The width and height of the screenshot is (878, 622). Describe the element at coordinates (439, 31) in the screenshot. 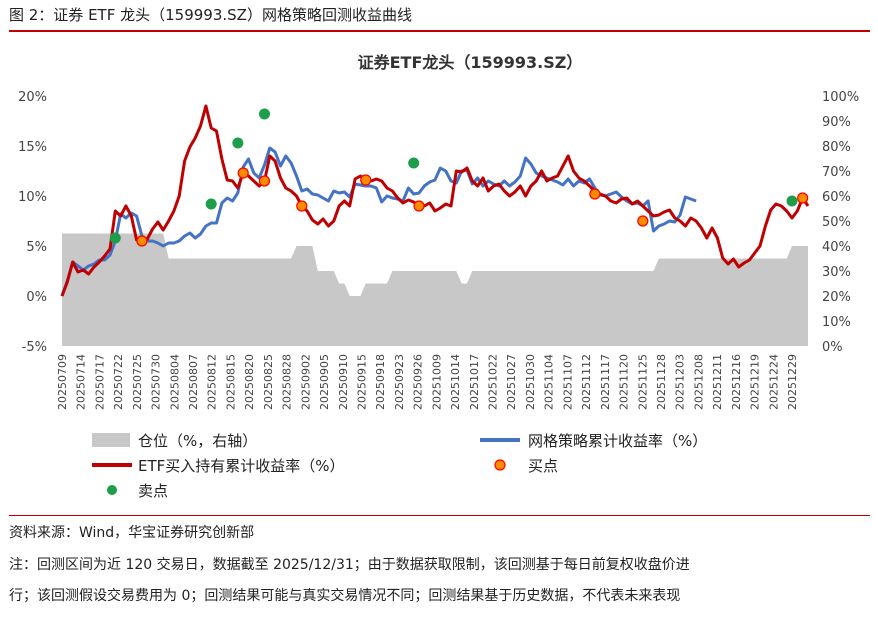

I see `title-rule` at that location.